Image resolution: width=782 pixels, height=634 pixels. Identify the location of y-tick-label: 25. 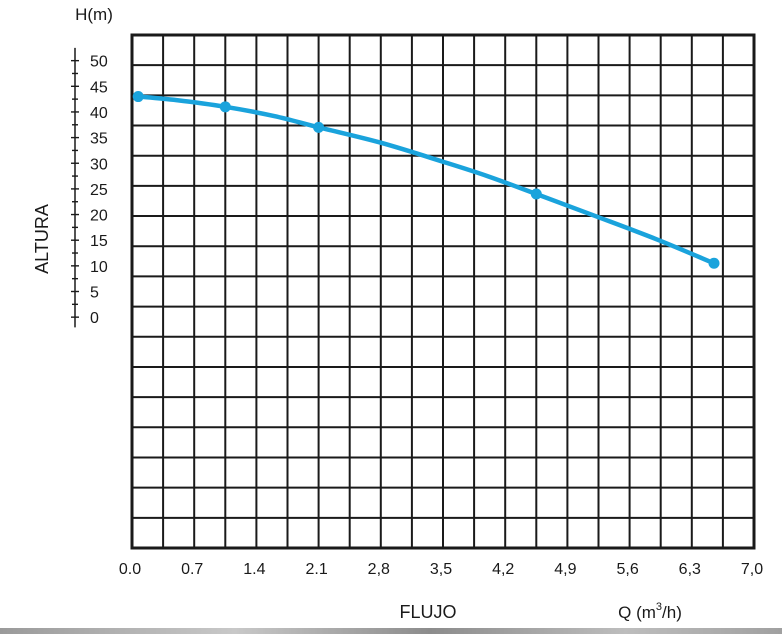
(99, 190).